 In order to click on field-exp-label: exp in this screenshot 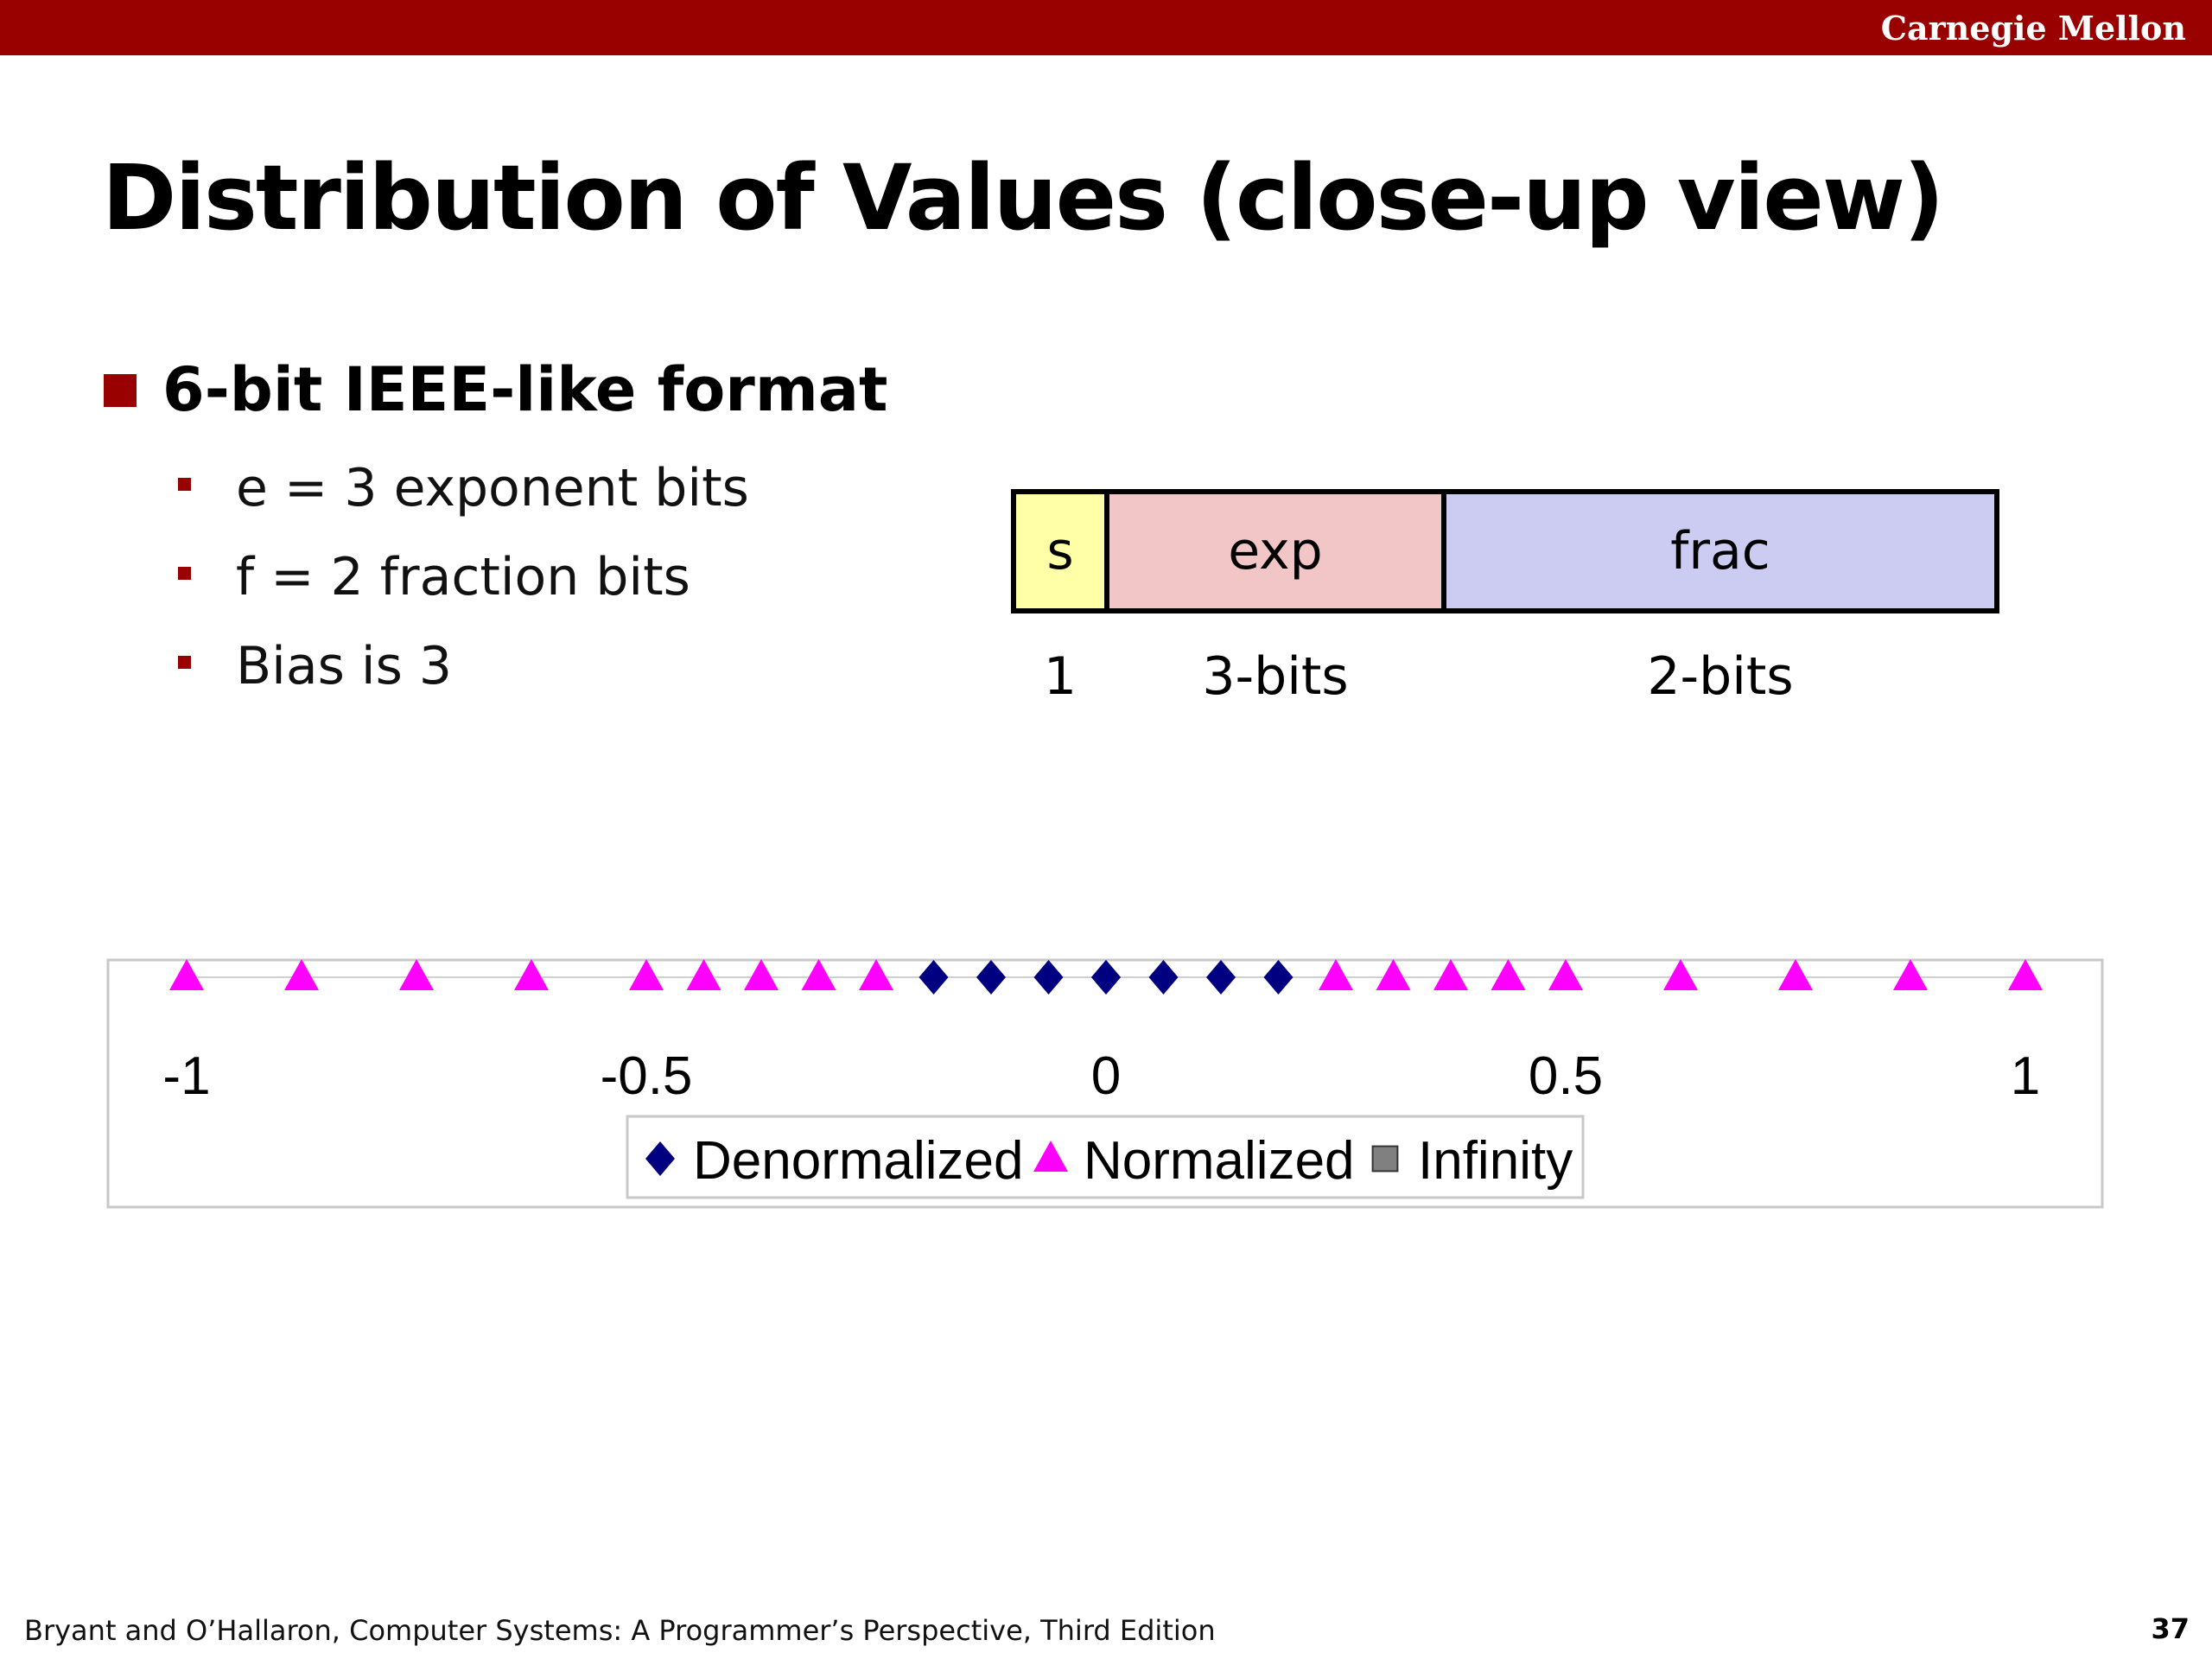, I will do `click(1275, 551)`.